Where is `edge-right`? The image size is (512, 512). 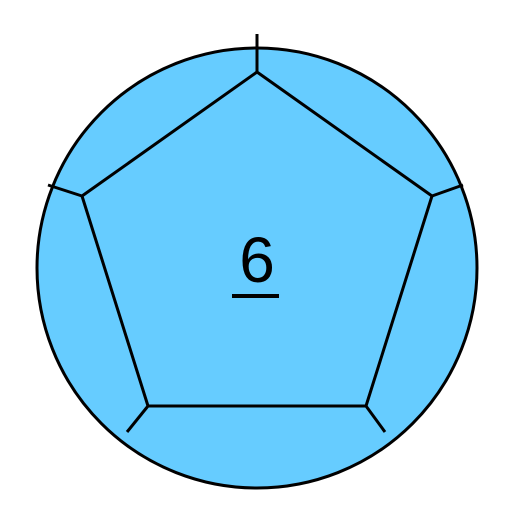 edge-right is located at coordinates (447, 190).